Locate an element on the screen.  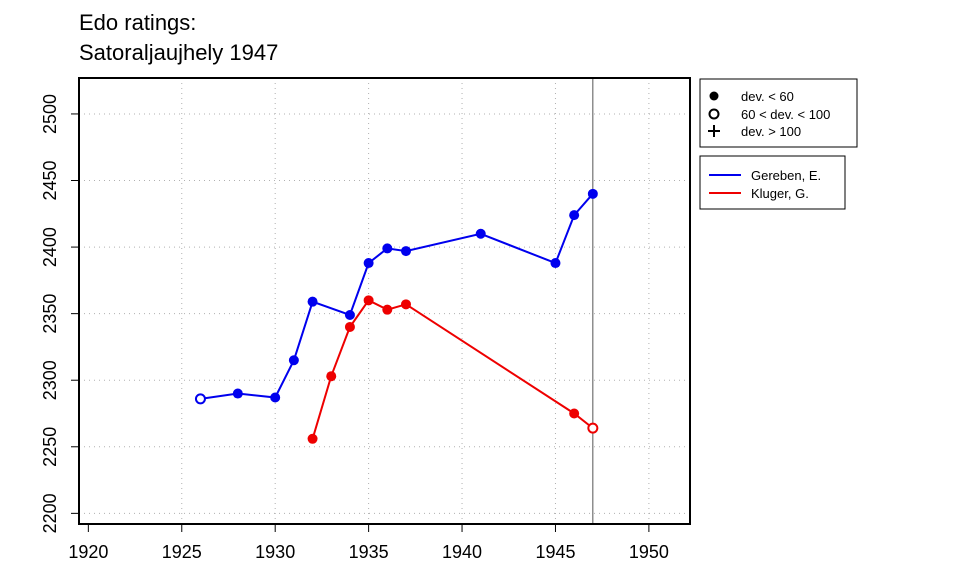
x-tick-label: 1950 is located at coordinates (649, 552).